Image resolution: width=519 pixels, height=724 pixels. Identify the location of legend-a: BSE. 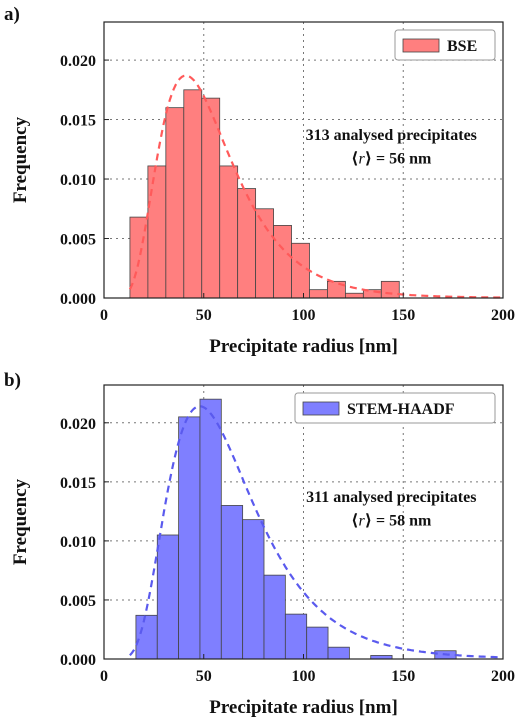
(445, 45).